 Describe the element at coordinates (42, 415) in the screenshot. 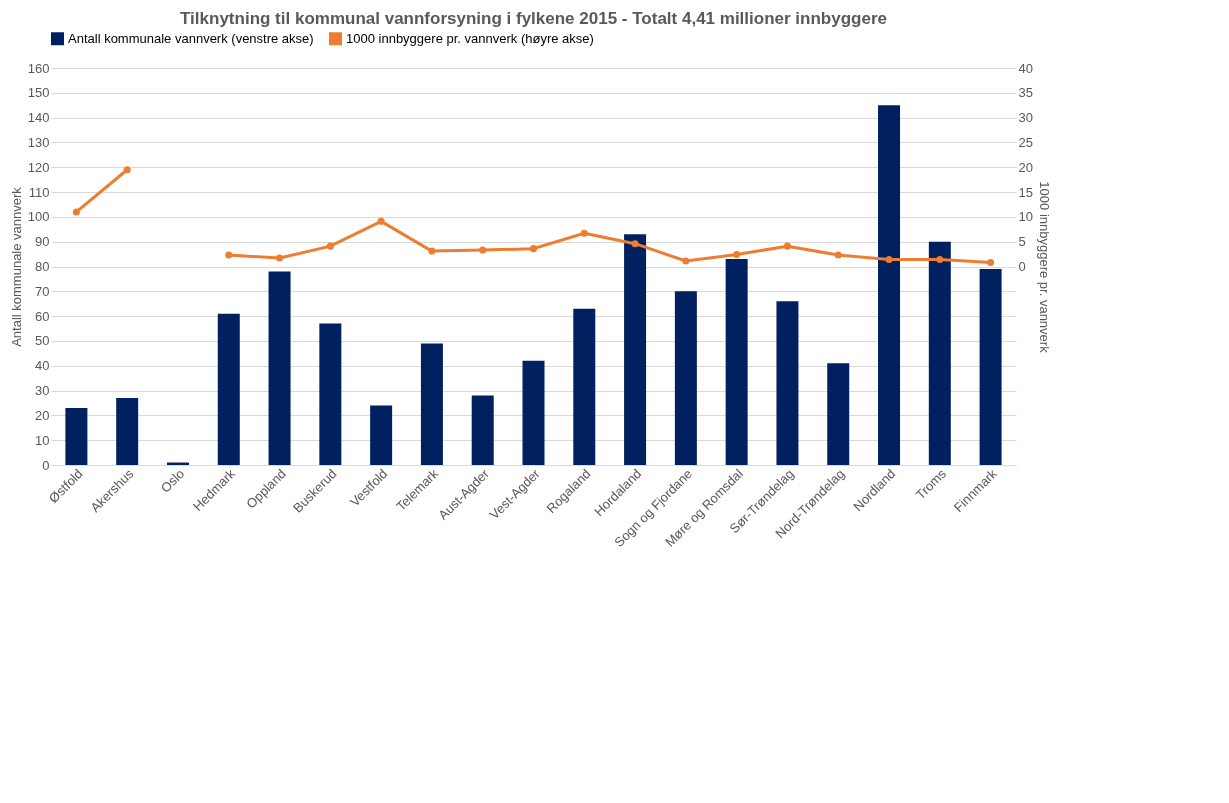

I see `y-tick-label: 20` at that location.